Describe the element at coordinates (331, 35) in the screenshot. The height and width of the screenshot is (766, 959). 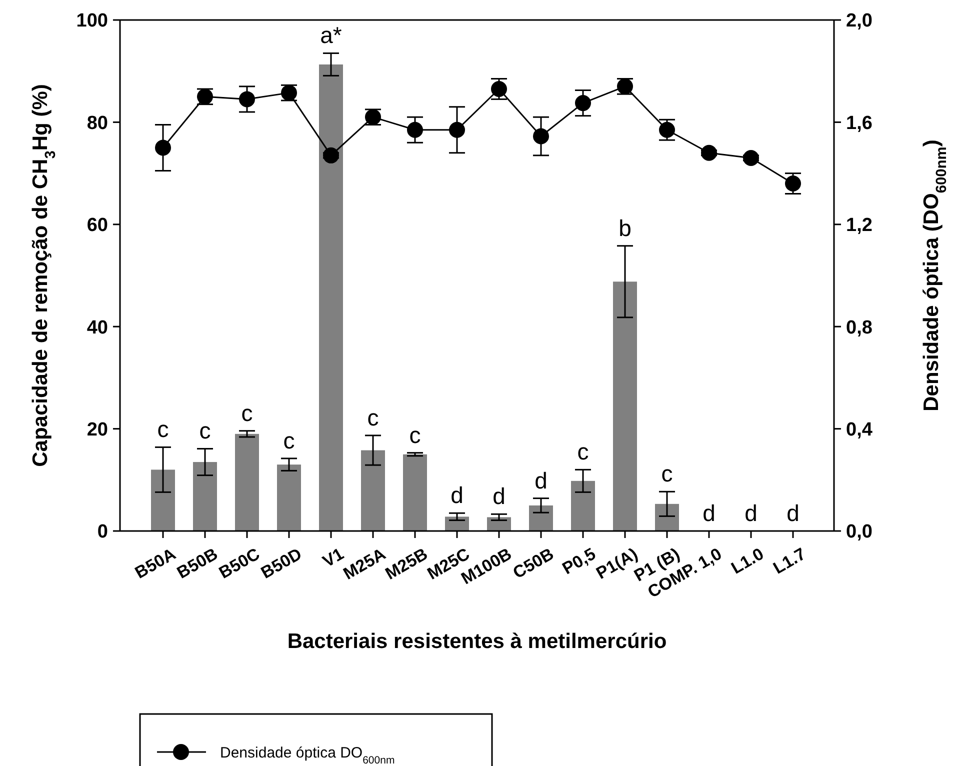
I see `data-label: a*` at that location.